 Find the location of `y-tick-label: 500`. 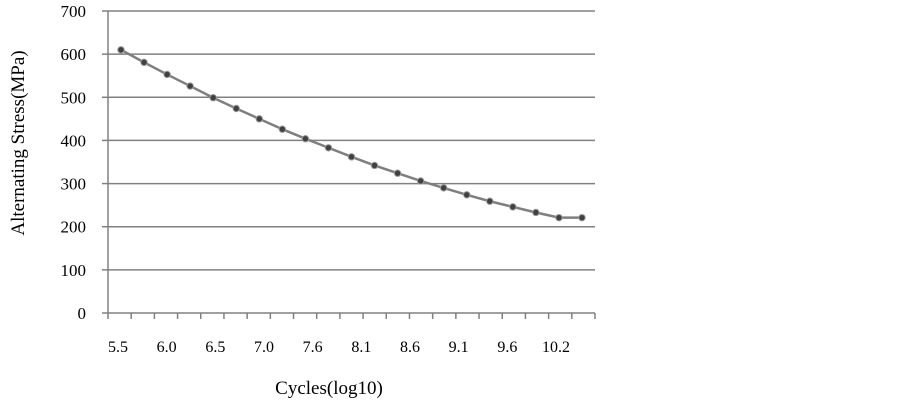

y-tick-label: 500 is located at coordinates (74, 97).